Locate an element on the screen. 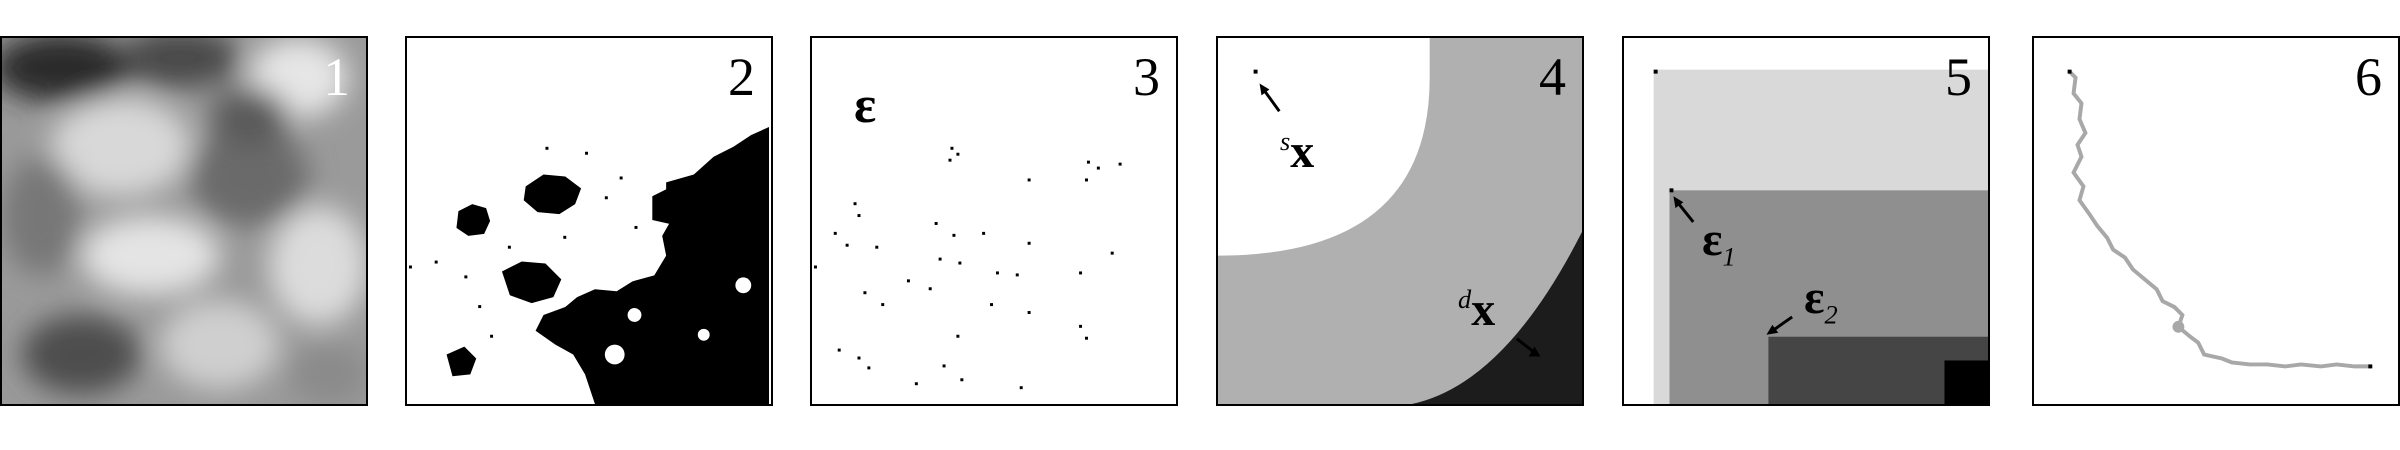 The image size is (2400, 450). panel-number: 1 is located at coordinates (336, 77).